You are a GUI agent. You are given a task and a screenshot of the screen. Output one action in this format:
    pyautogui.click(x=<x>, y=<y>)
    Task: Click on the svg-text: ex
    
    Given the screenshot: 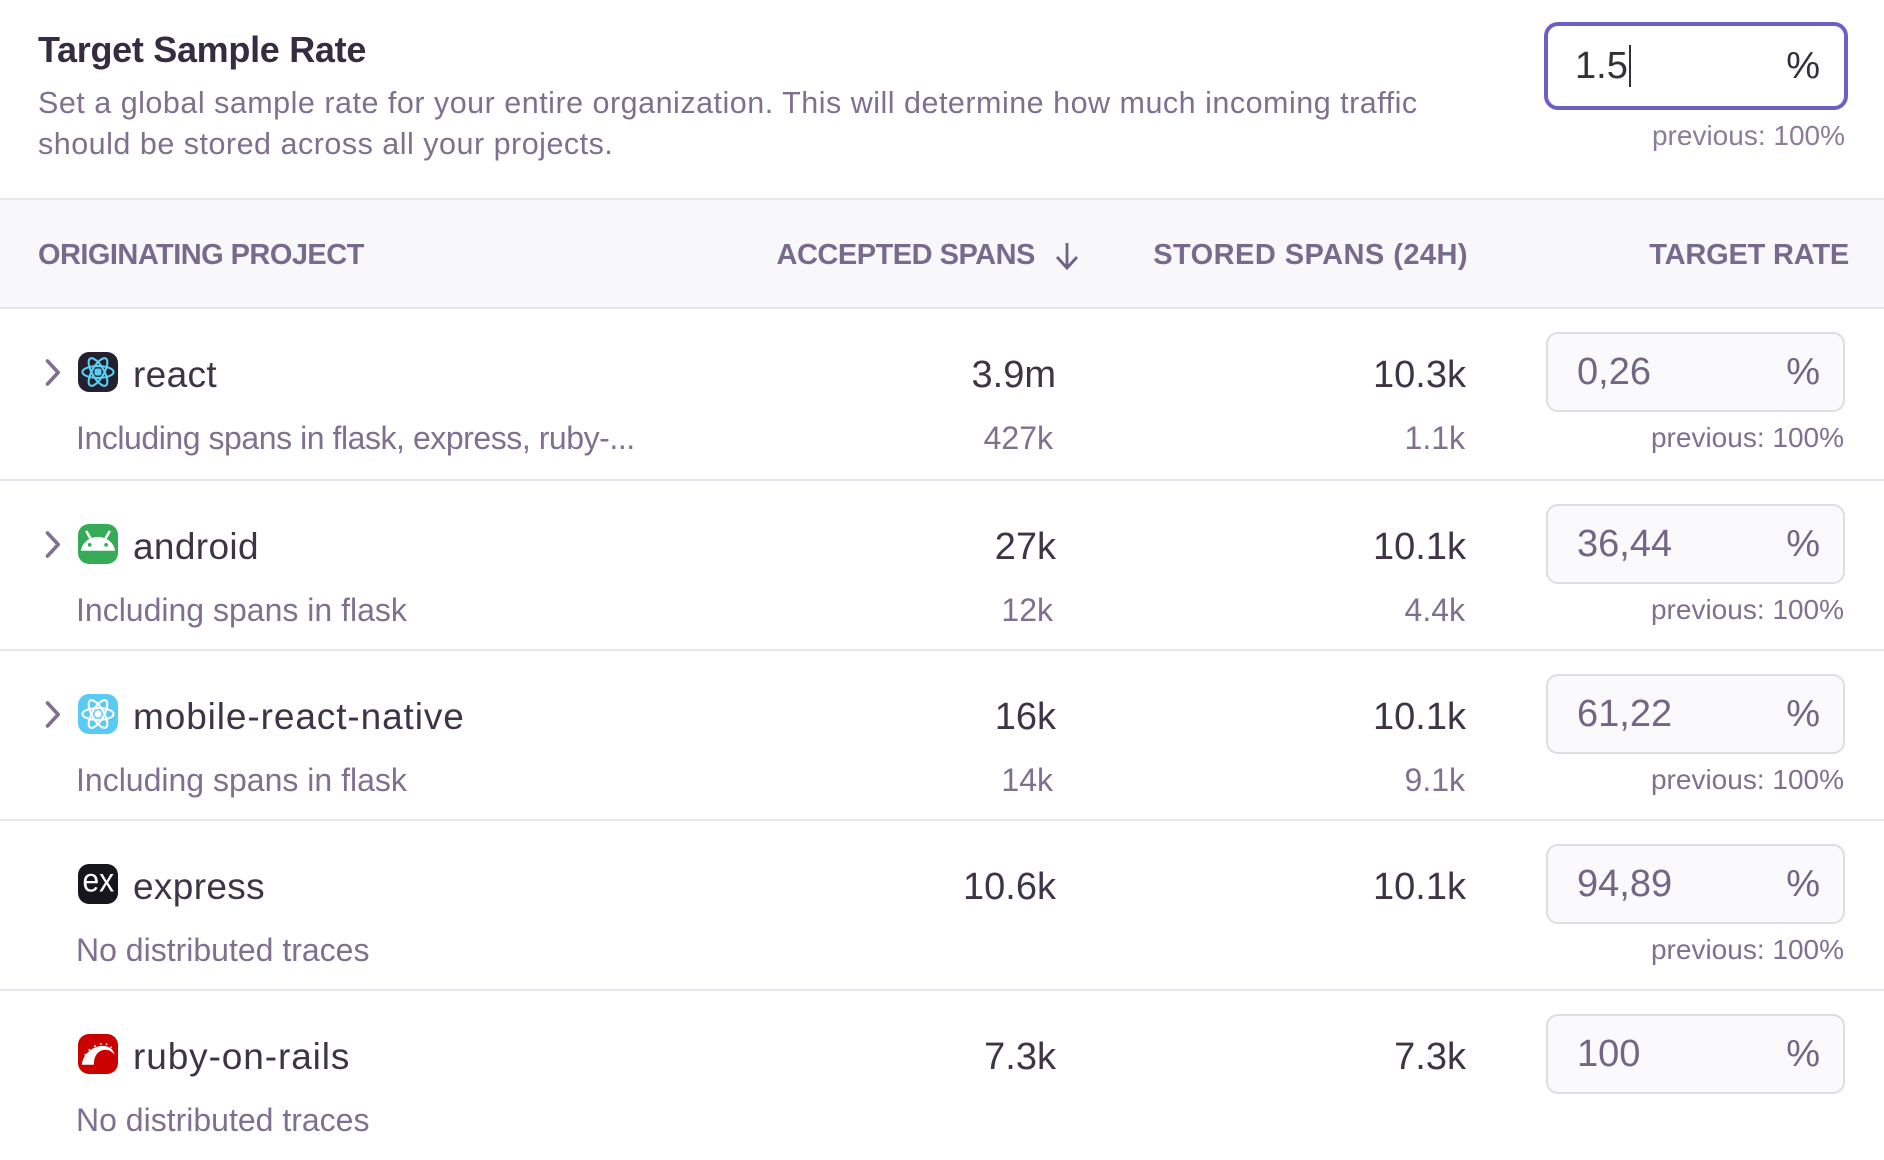 What is the action you would take?
    pyautogui.click(x=98, y=881)
    